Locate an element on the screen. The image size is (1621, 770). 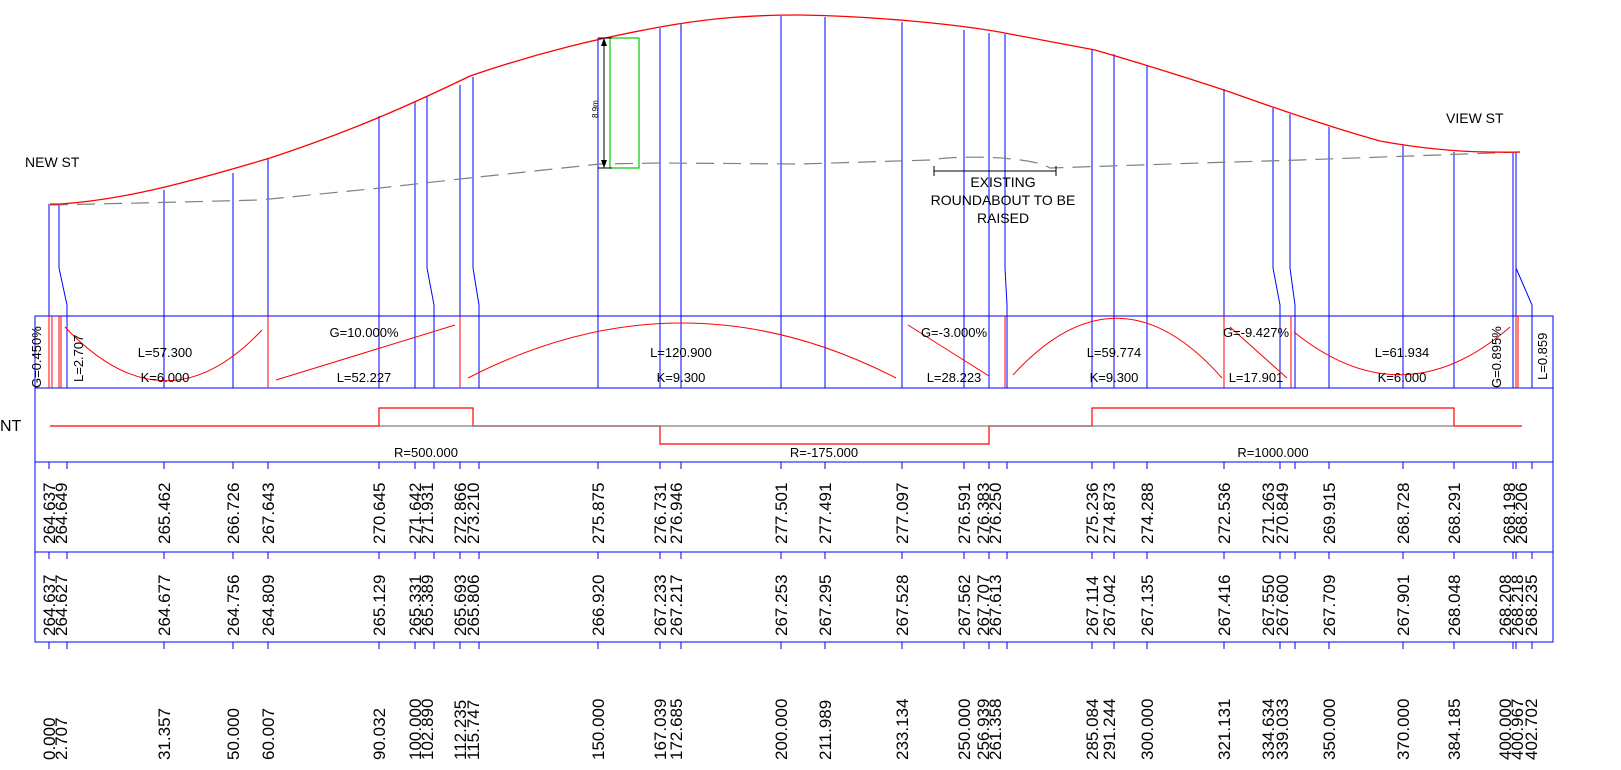
design-level-label: 274.873 is located at coordinates (1109, 513).